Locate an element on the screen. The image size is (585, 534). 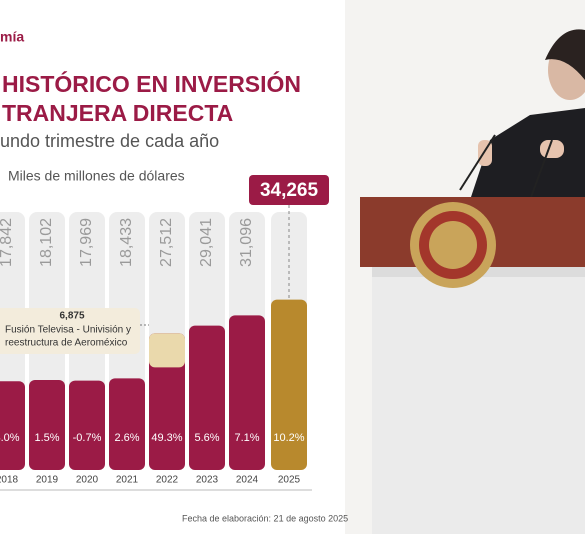
growth-label: 10.2% is located at coordinates (288, 438).